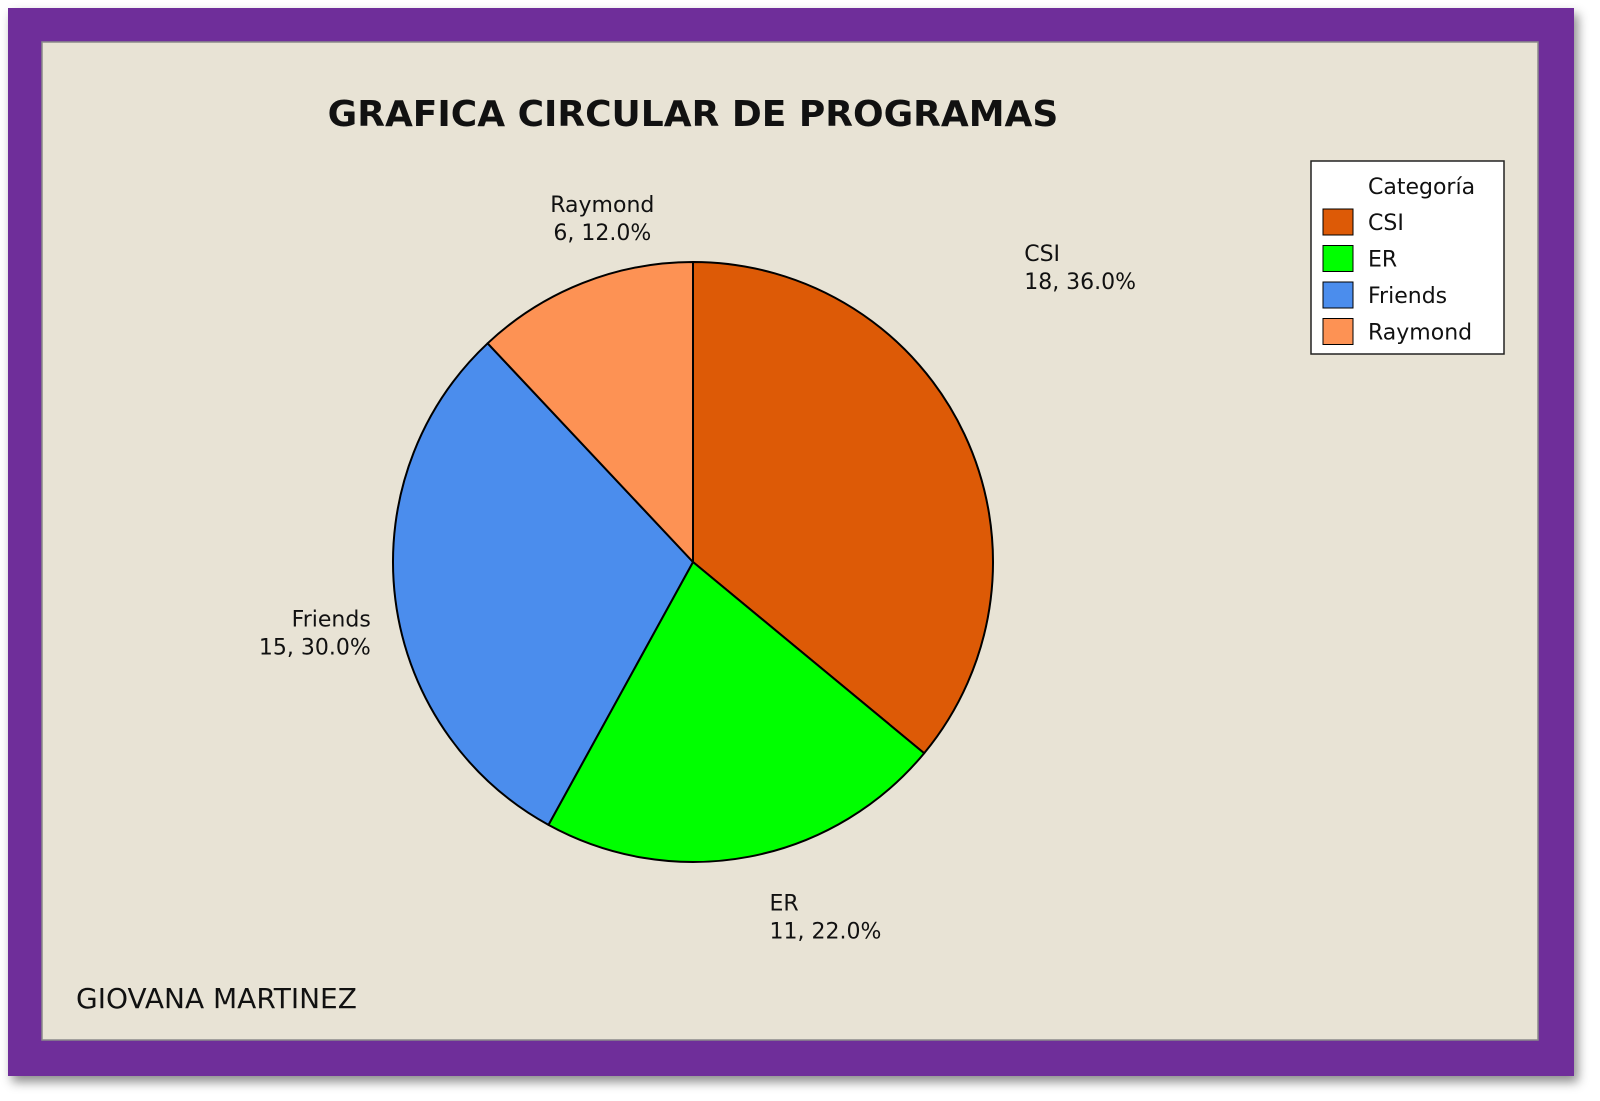 The width and height of the screenshot is (1600, 1101). What do you see at coordinates (1421, 187) in the screenshot?
I see `legend-title: Categoría` at bounding box center [1421, 187].